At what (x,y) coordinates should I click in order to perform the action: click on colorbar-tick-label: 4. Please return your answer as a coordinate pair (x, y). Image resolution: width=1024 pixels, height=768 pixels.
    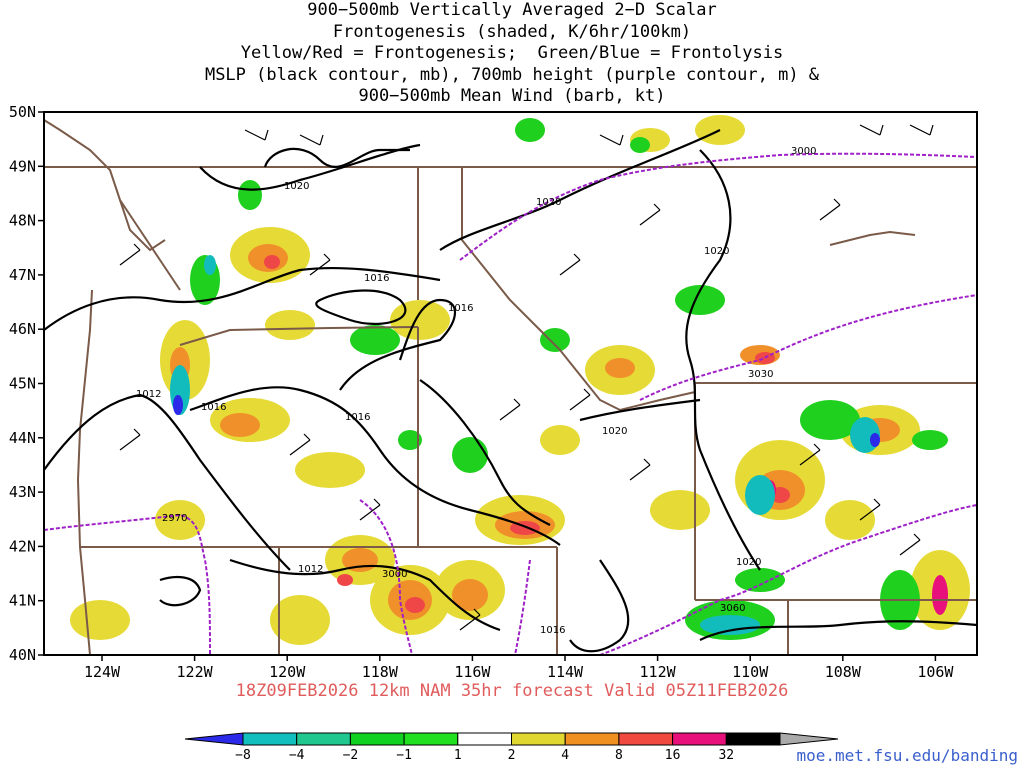
    Looking at the image, I should click on (565, 755).